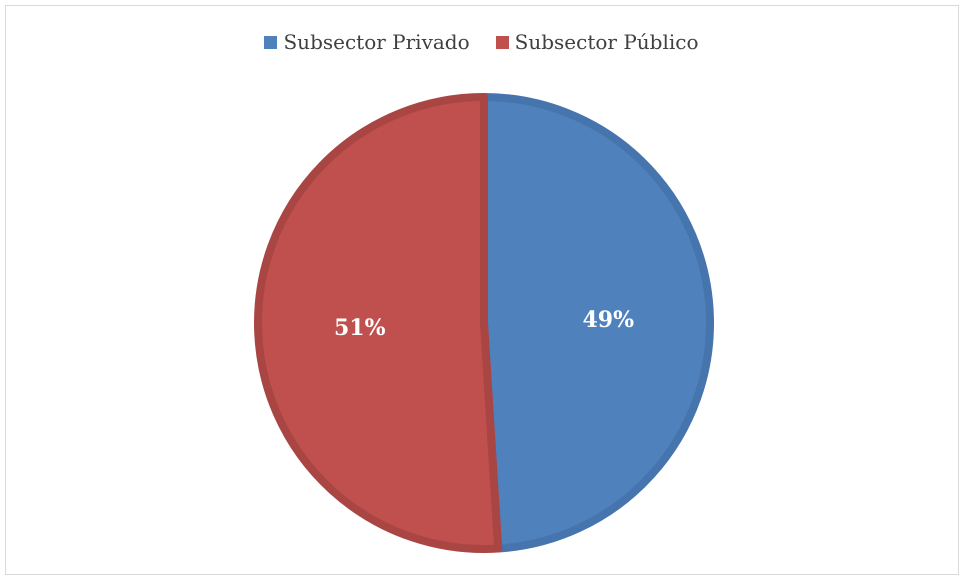  Describe the element at coordinates (360, 328) in the screenshot. I see `slice-label-publico: 51%` at that location.